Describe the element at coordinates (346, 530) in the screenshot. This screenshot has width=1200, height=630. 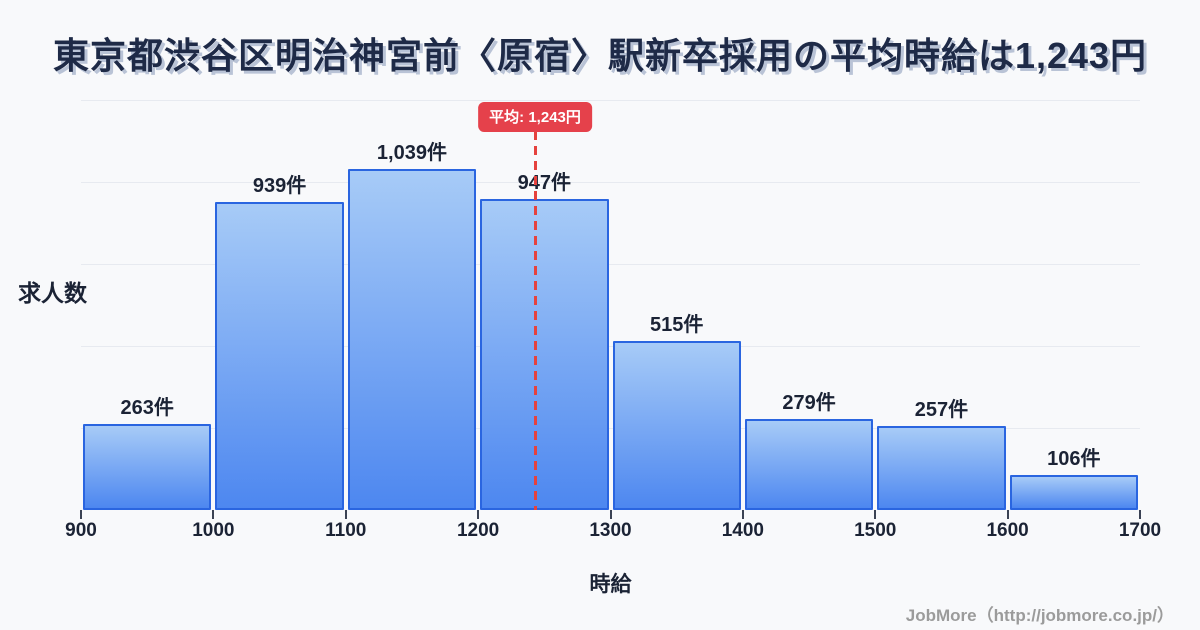
I see `x-axis-tick-label: 1100` at that location.